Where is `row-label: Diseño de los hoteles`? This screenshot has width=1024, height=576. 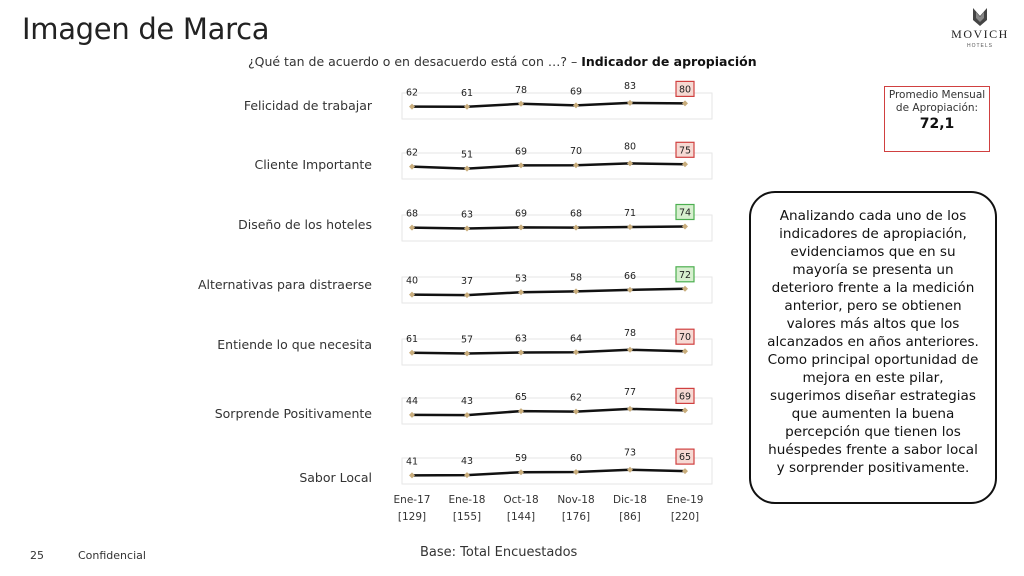 row-label: Diseño de los hoteles is located at coordinates (305, 224).